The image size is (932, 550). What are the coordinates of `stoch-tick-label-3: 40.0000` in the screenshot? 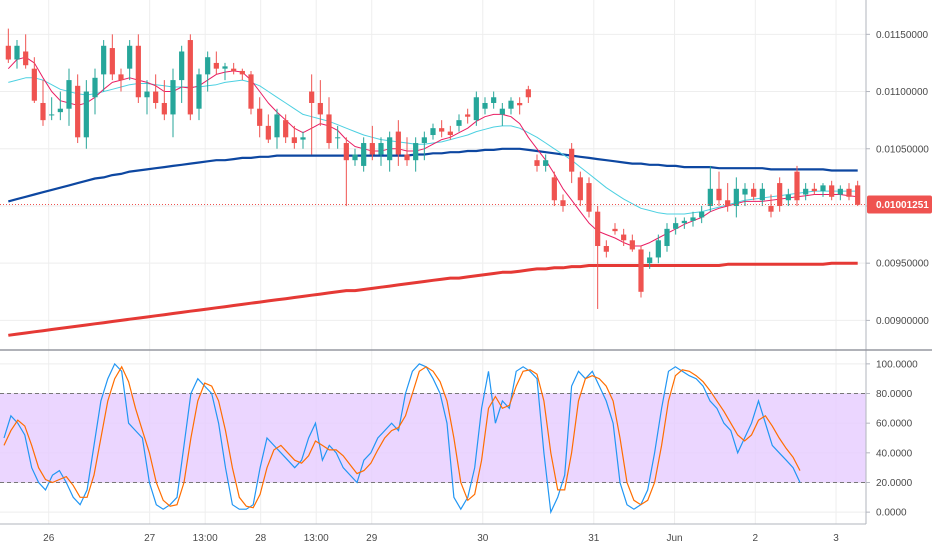 It's located at (894, 453).